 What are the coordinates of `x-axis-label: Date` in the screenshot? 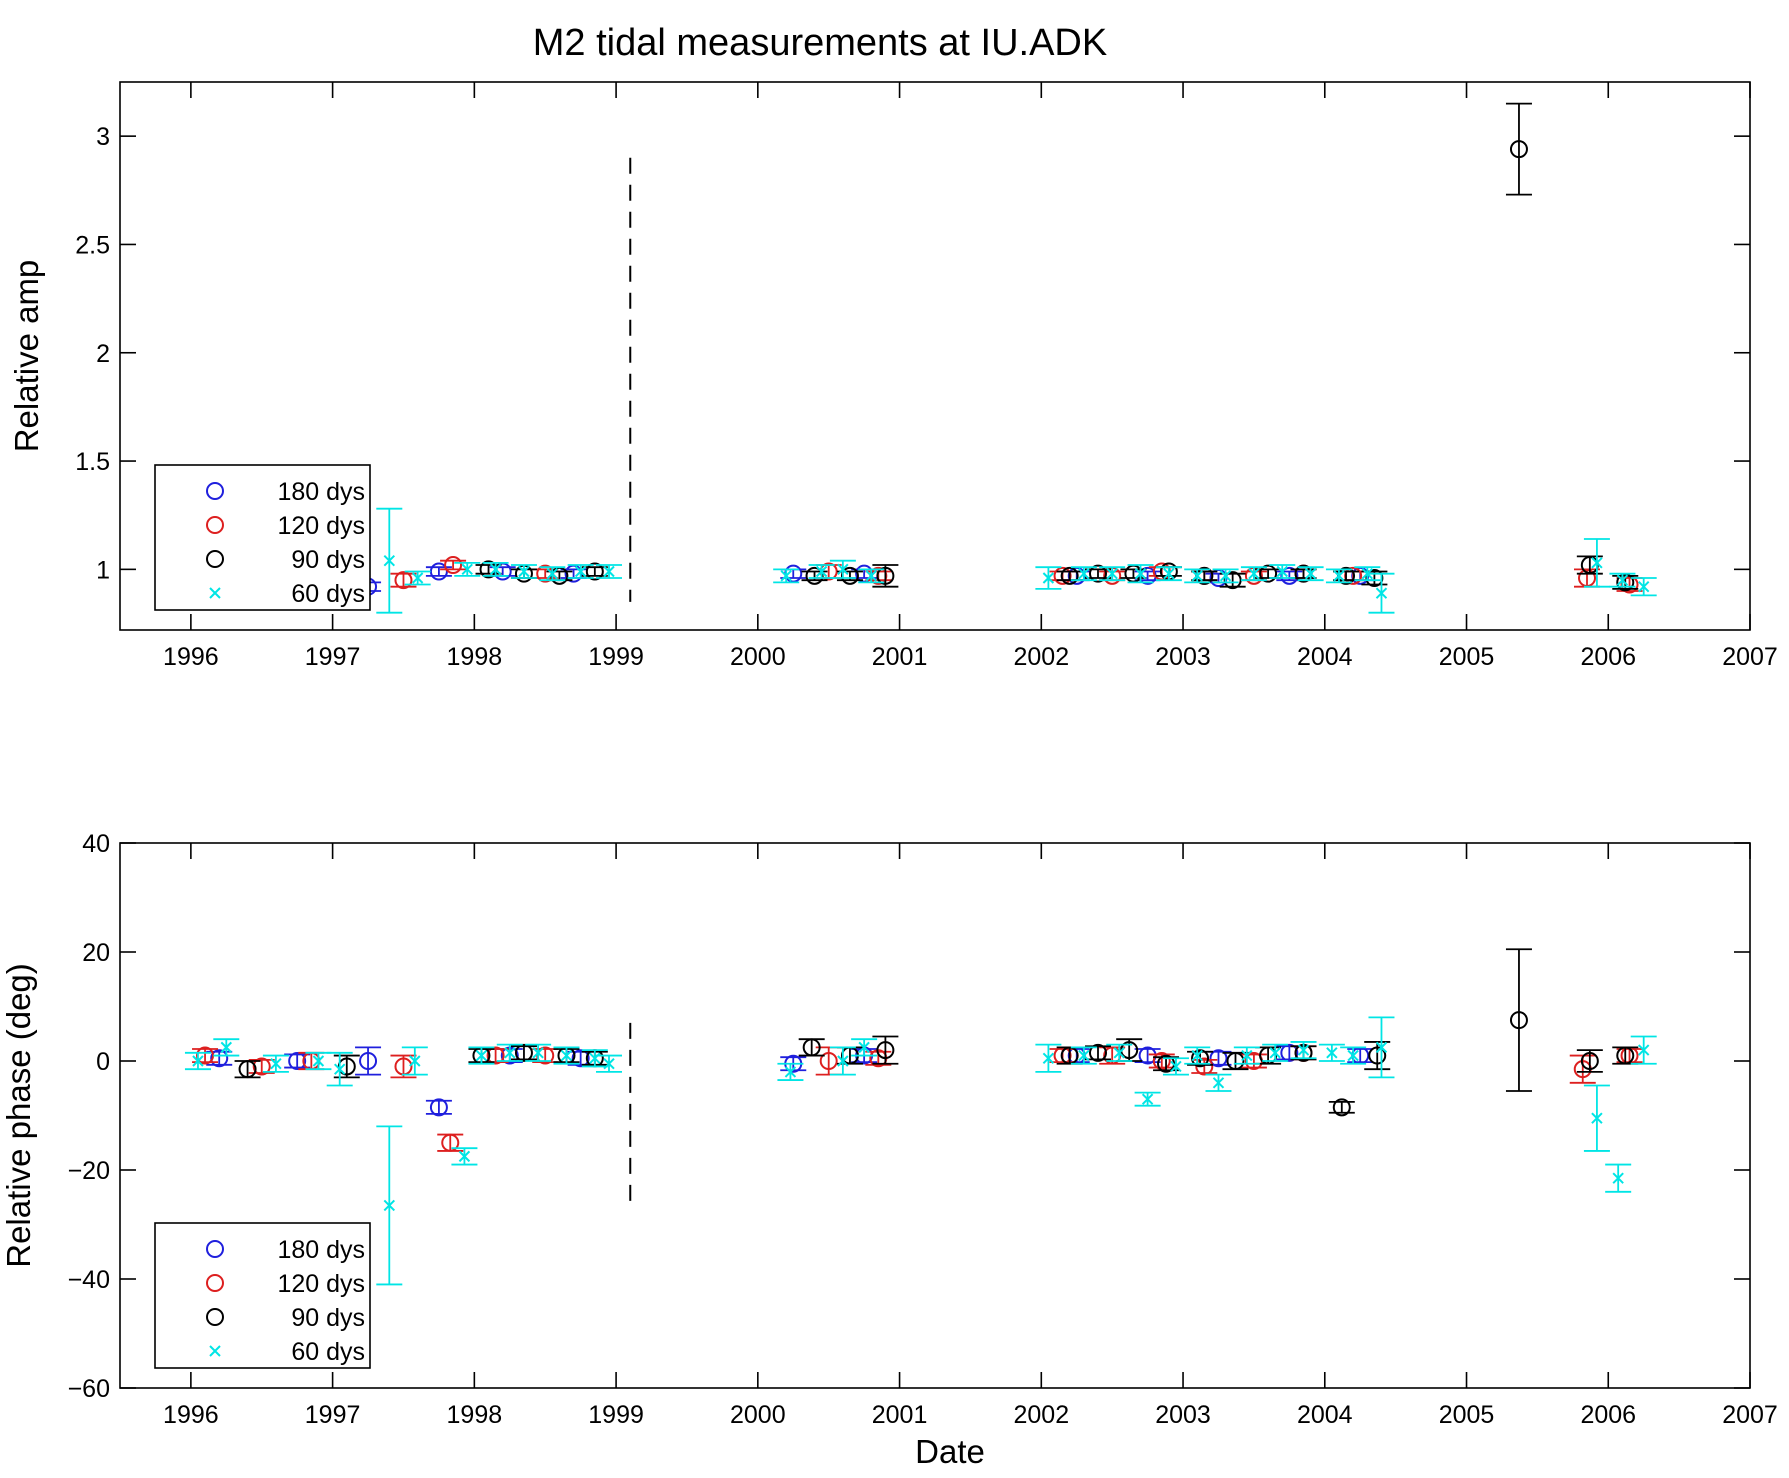 It's located at (950, 1451).